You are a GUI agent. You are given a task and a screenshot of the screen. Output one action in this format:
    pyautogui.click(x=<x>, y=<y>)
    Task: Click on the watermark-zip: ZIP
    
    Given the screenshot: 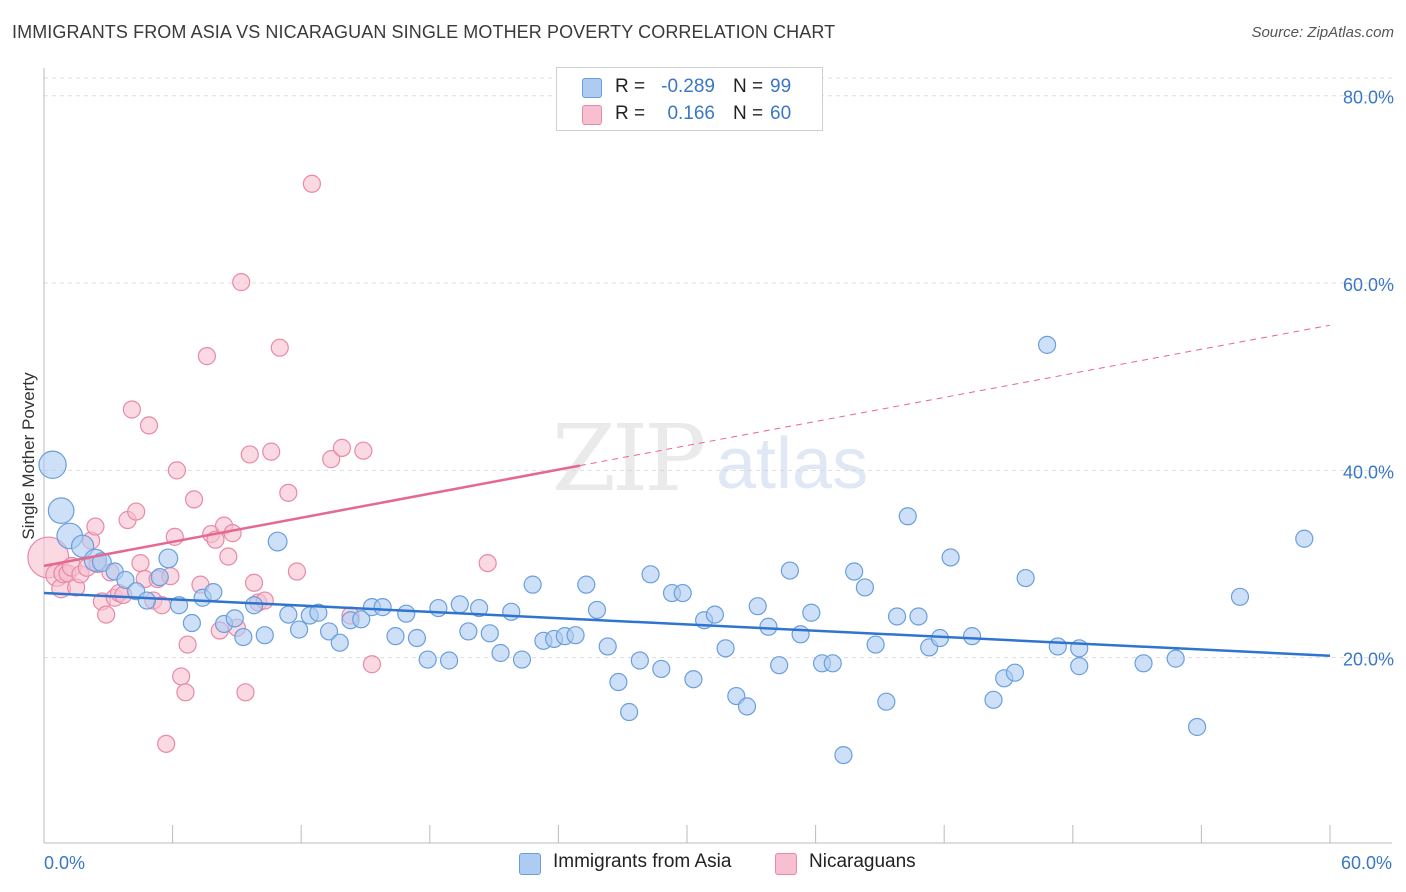 What is the action you would take?
    pyautogui.click(x=627, y=458)
    